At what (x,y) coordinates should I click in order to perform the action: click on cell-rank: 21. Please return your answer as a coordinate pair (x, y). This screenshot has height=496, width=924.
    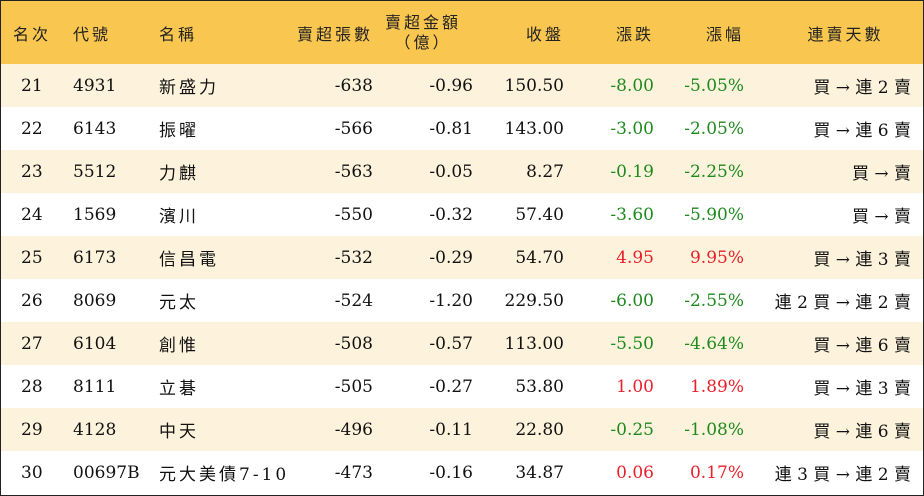
    Looking at the image, I should click on (32, 85).